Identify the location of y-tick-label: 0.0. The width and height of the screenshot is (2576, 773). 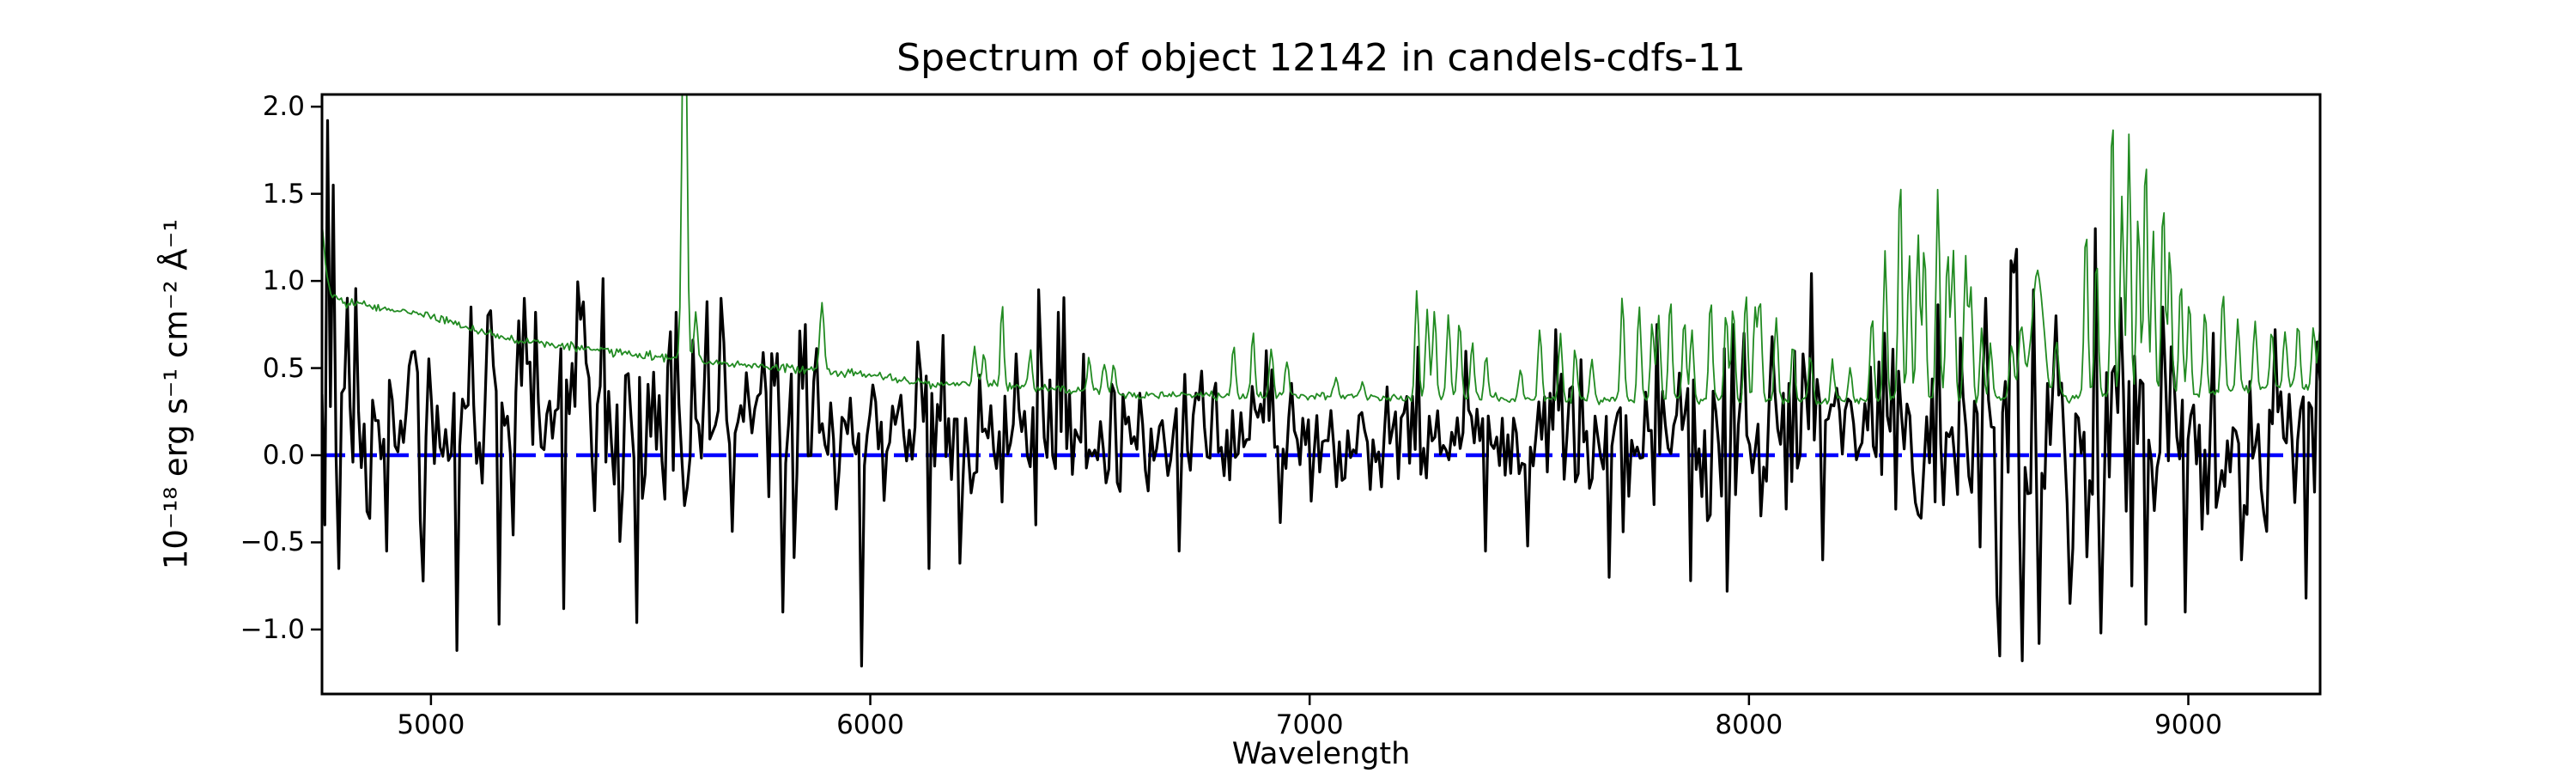
(283, 456).